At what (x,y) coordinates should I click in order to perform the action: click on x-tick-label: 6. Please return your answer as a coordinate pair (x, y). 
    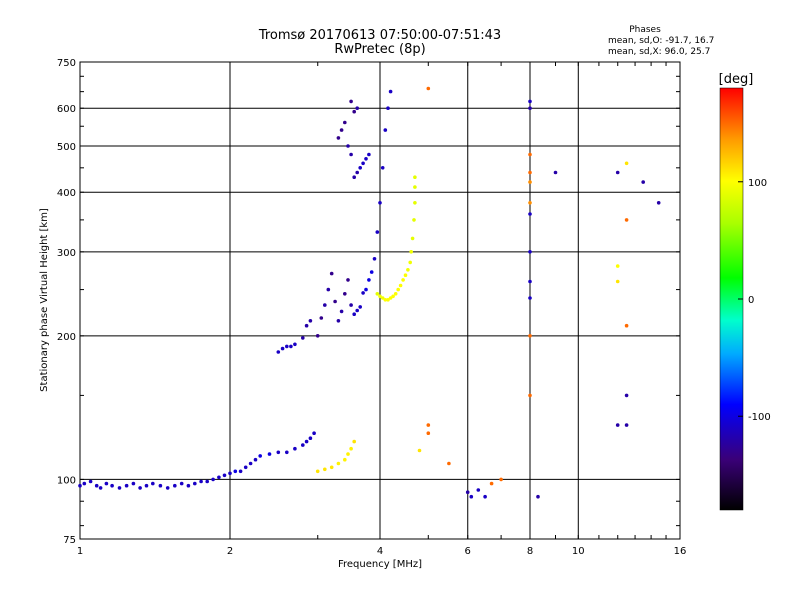
    Looking at the image, I should click on (468, 551).